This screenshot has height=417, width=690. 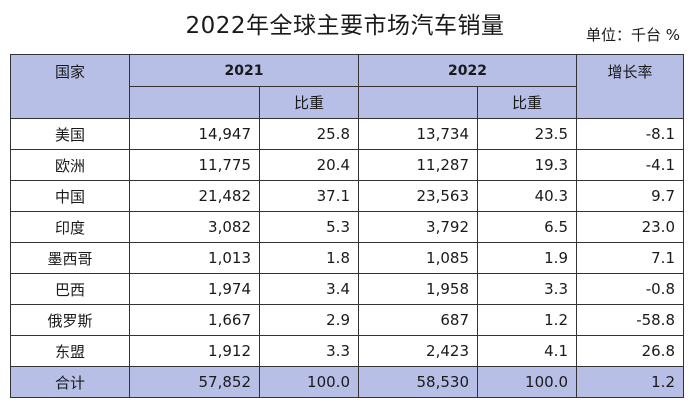 I want to click on table-row: 中国 21,482 37.1 23,563 40.3 9.7, so click(x=347, y=196).